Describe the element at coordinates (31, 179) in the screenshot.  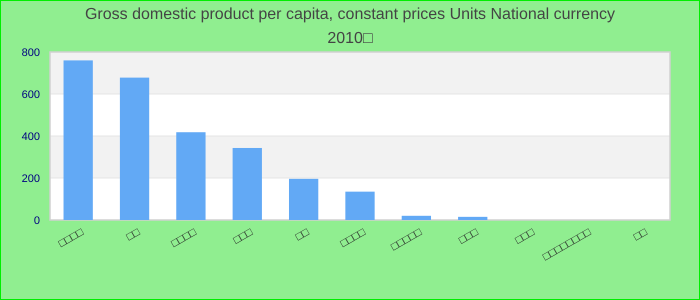
I see `y-tick-label: 200` at that location.